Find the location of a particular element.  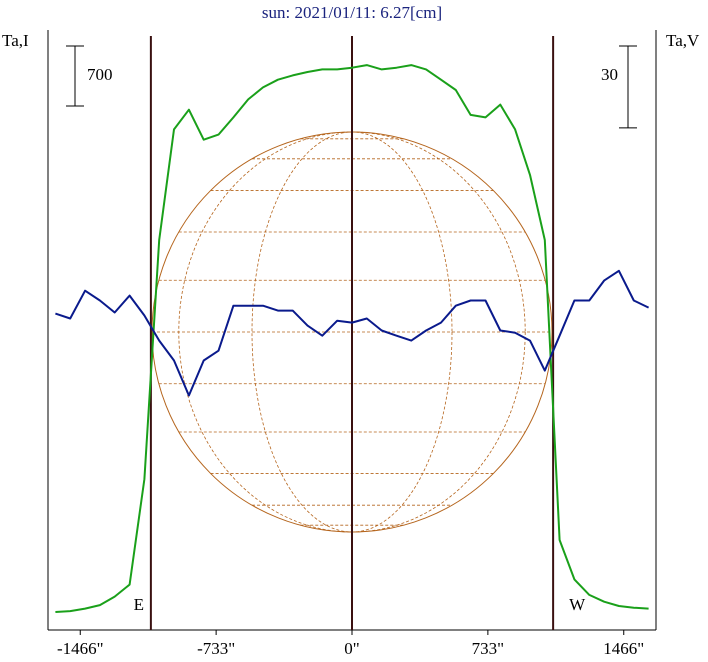

annotation: W is located at coordinates (577, 604).